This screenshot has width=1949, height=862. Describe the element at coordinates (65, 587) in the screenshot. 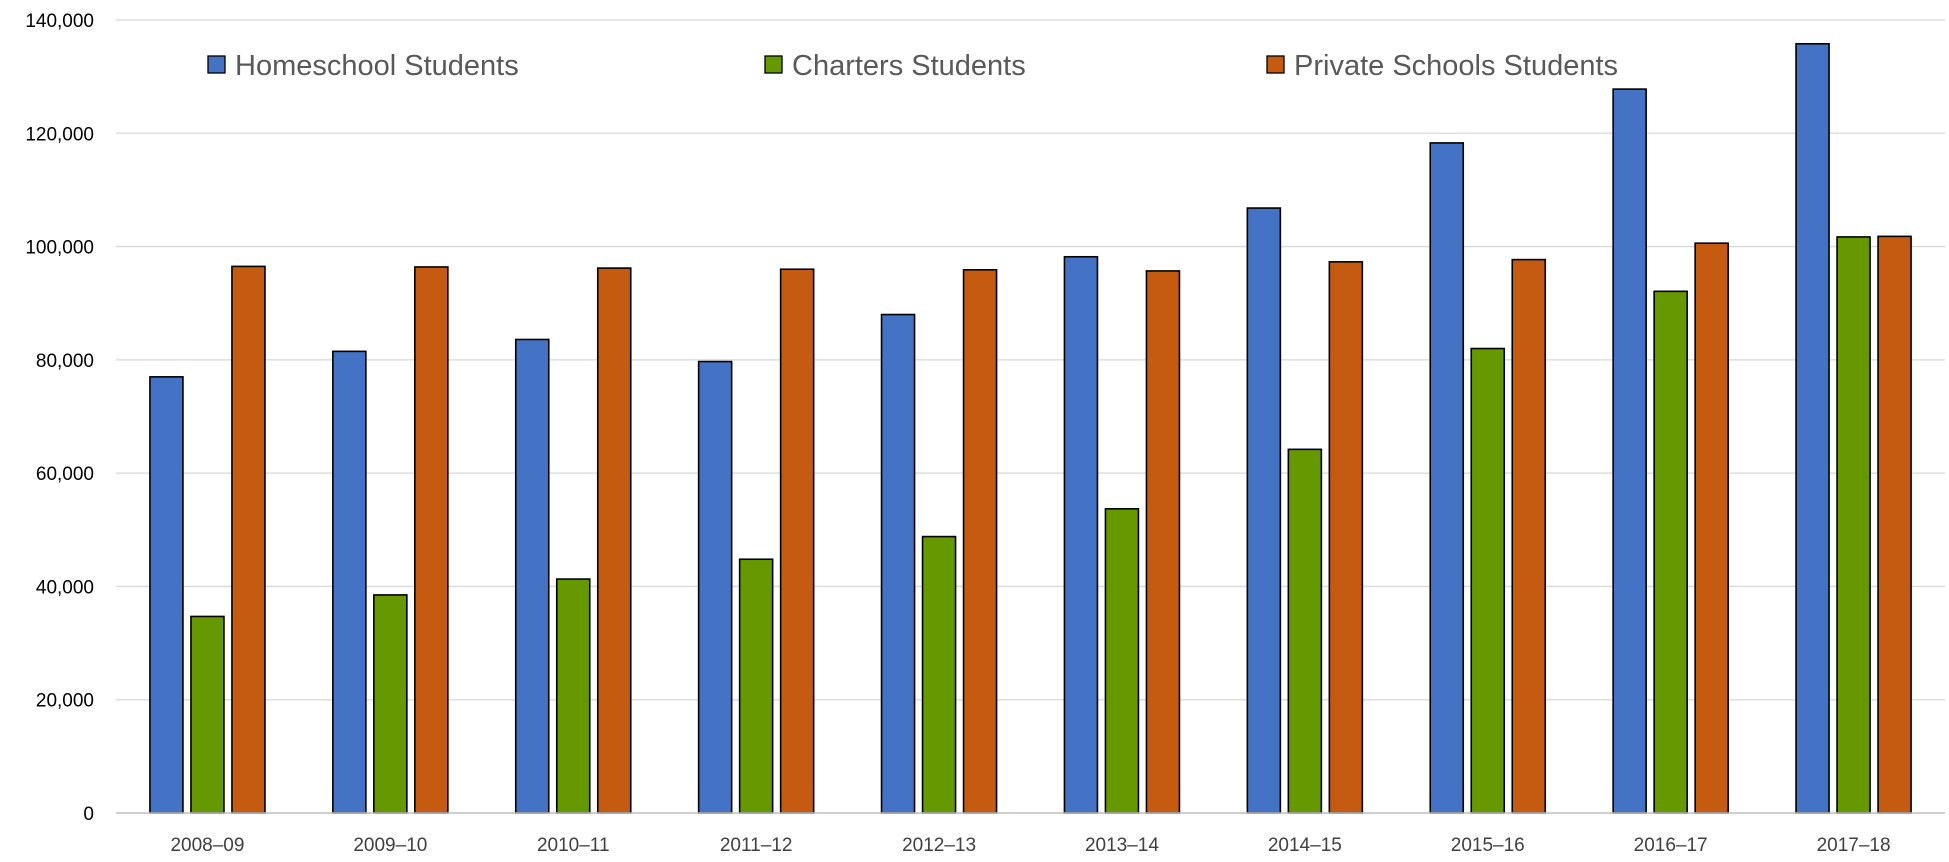

I see `y-tick-label: 40,000` at that location.